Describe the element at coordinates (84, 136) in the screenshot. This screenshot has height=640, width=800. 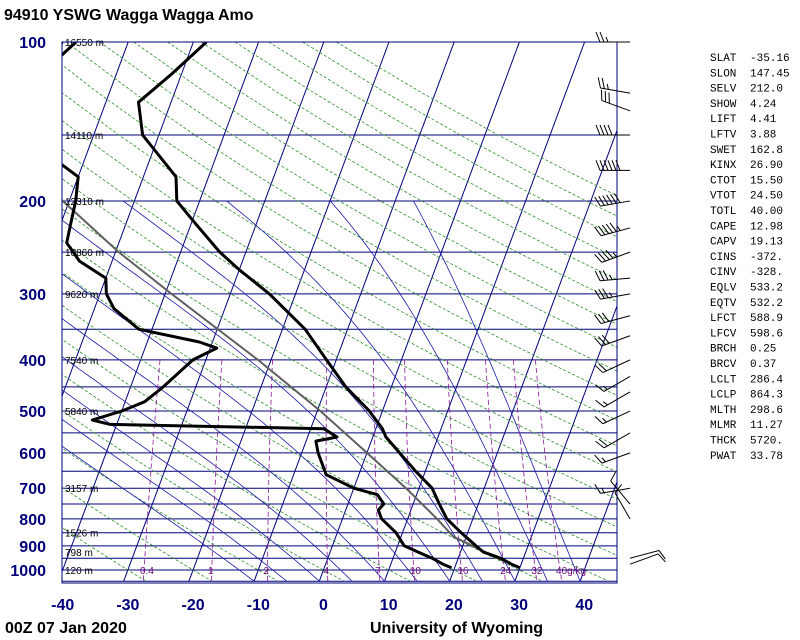
I see `height-label: 14110 m` at that location.